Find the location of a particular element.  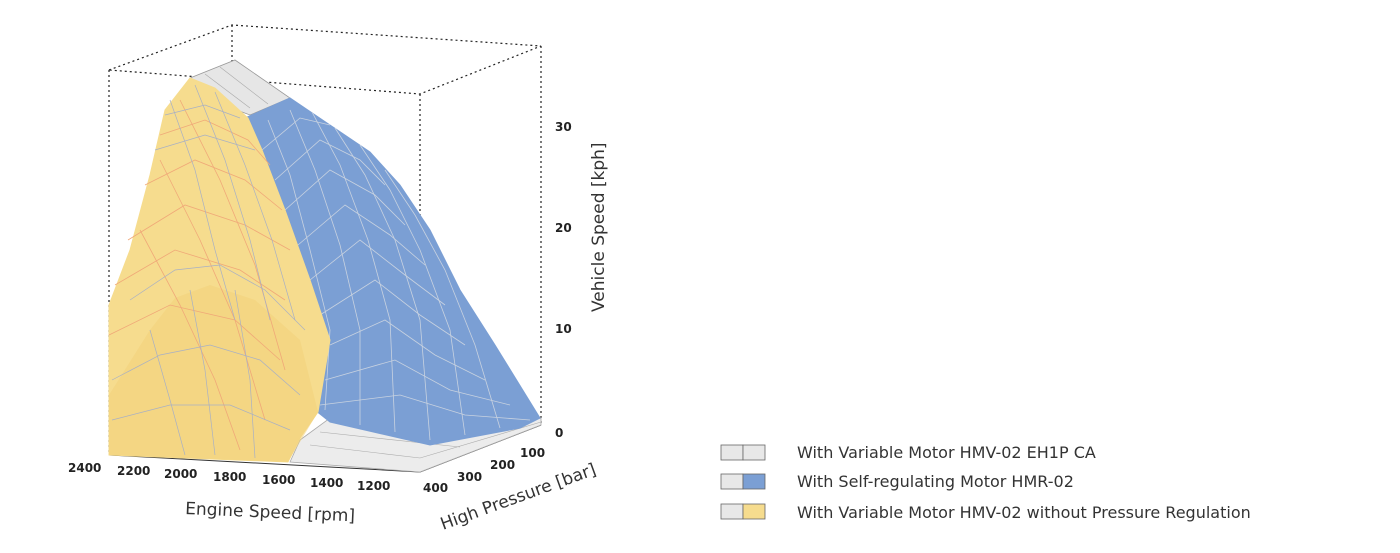

box-back-top is located at coordinates (325, 59).